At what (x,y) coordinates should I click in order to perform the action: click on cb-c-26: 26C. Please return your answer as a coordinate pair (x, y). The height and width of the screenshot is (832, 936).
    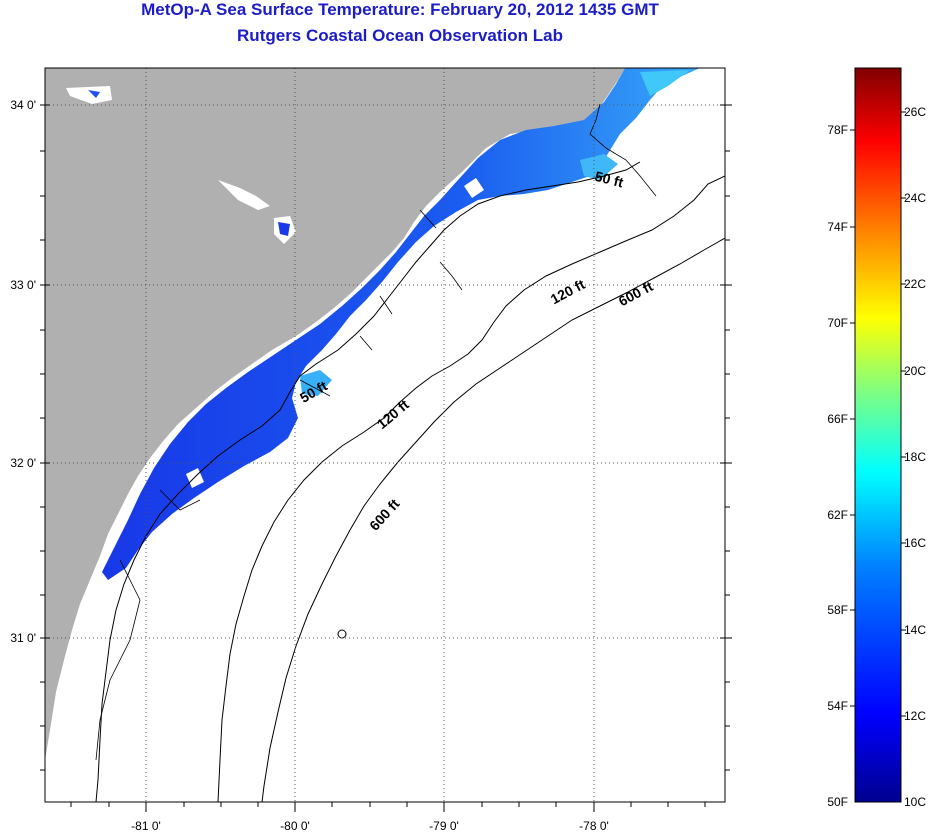
    Looking at the image, I should click on (915, 112).